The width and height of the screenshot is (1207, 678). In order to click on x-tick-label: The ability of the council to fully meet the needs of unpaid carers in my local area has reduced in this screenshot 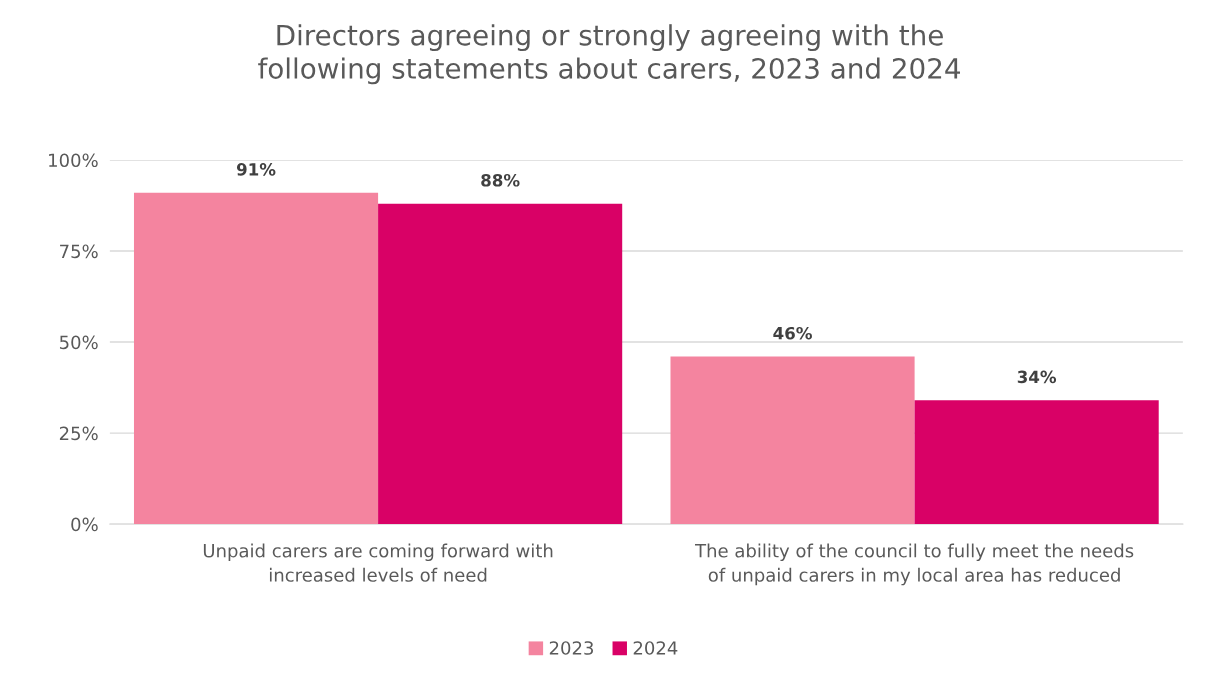, I will do `click(914, 564)`.